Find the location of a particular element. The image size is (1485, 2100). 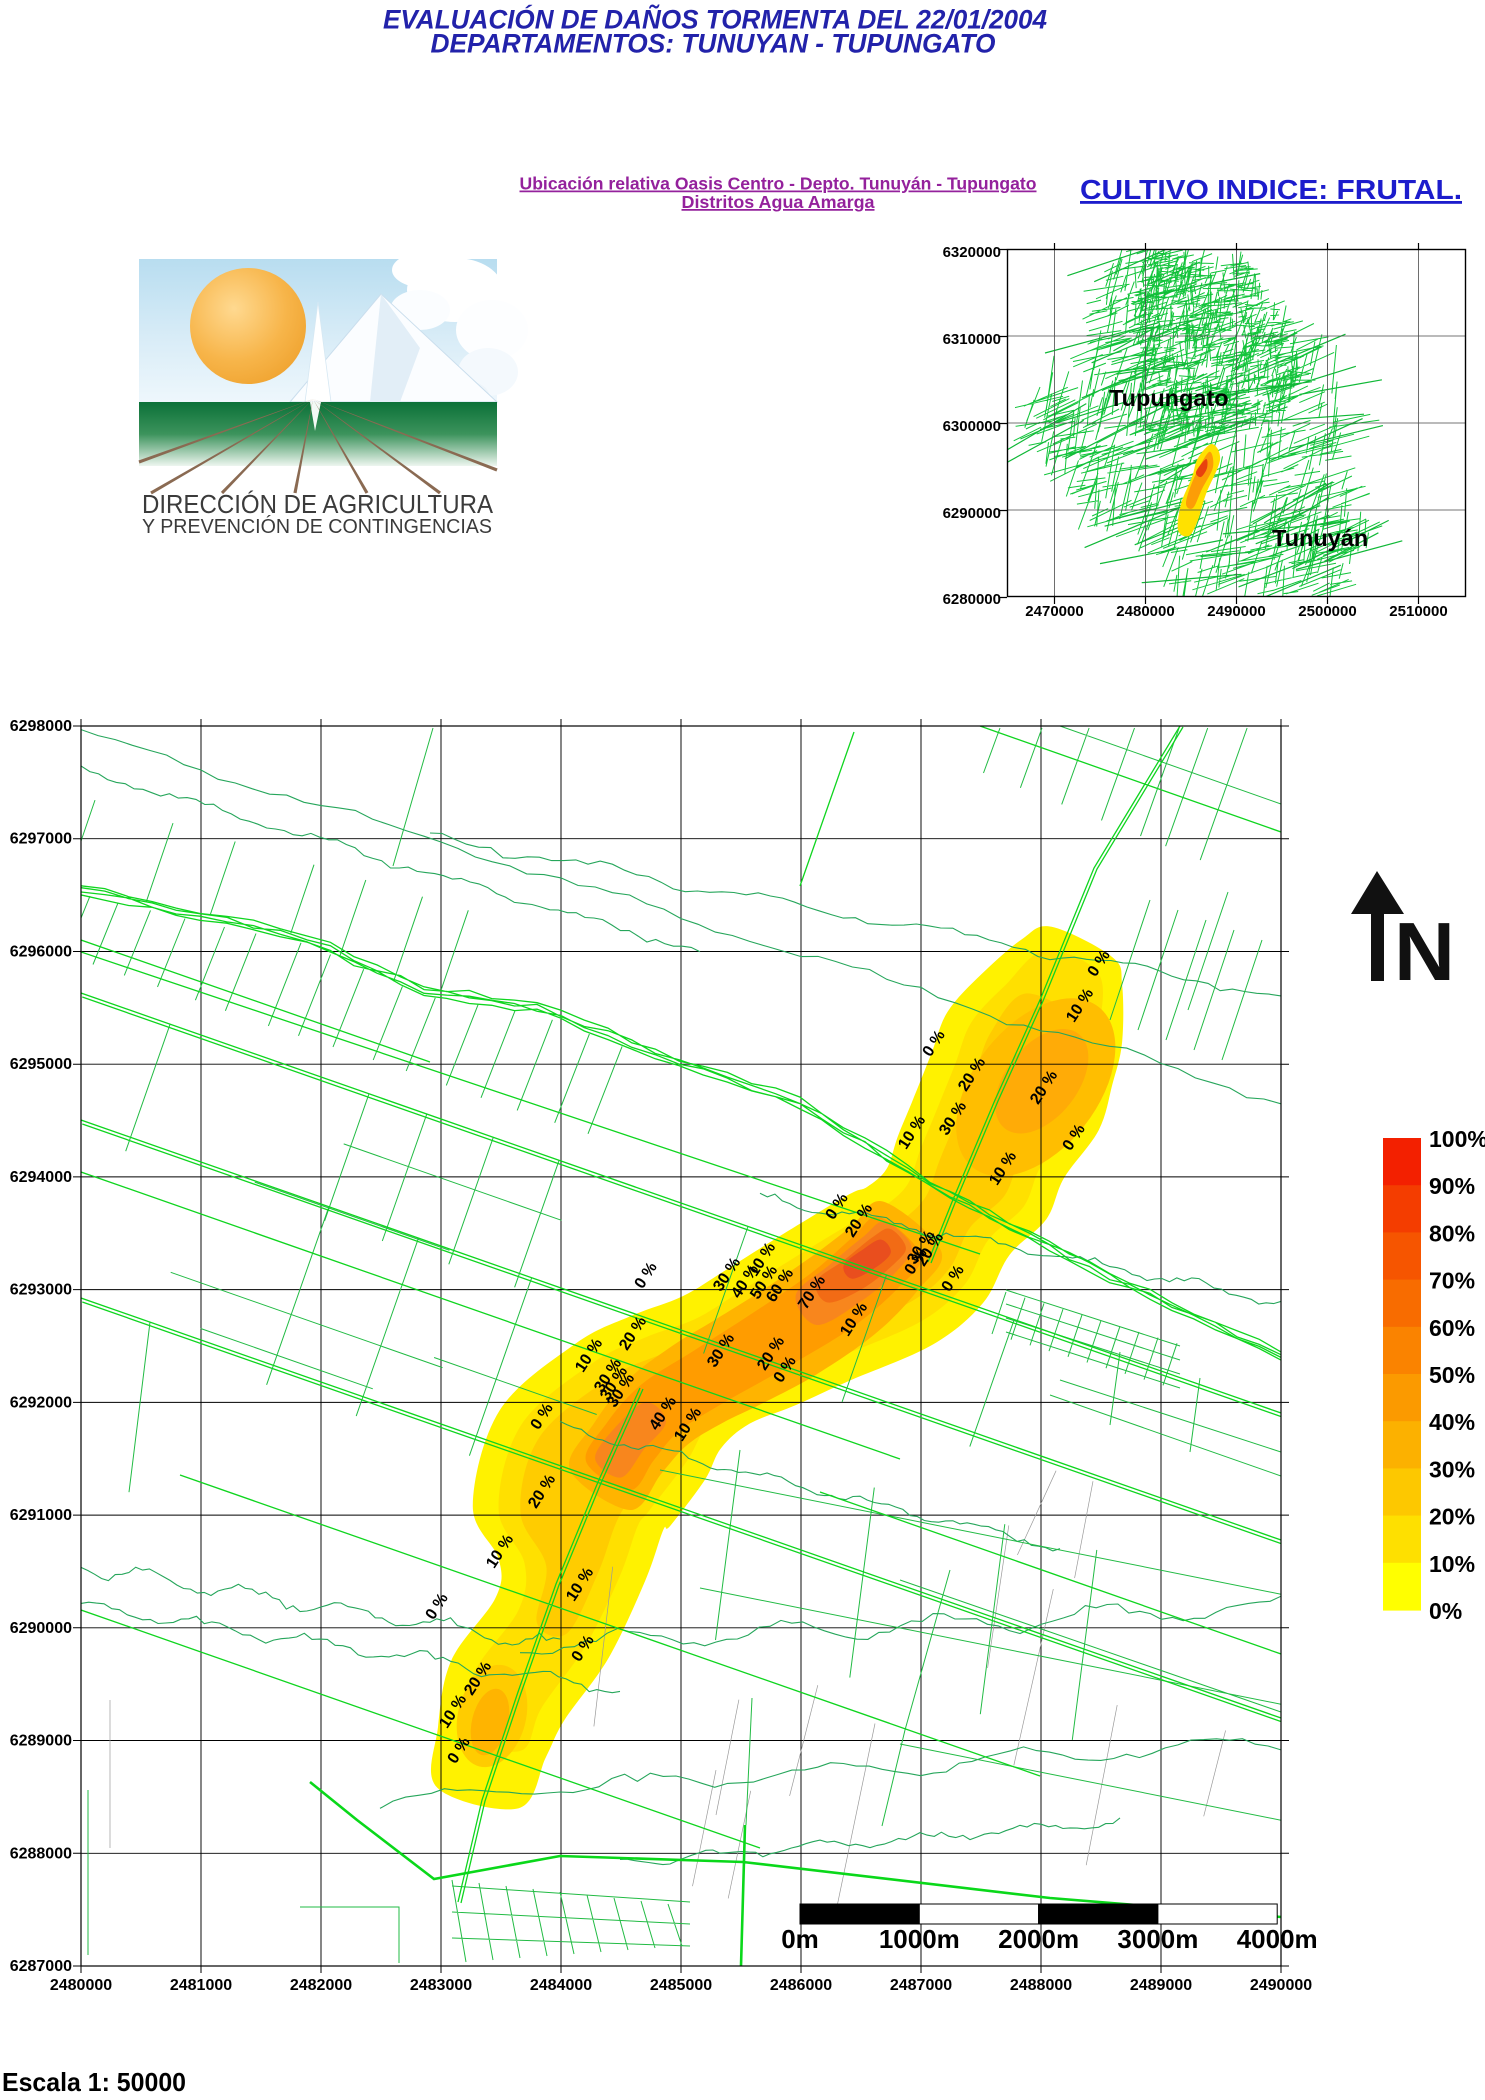

svg-text: Escala 1: 50000 is located at coordinates (94, 2082).